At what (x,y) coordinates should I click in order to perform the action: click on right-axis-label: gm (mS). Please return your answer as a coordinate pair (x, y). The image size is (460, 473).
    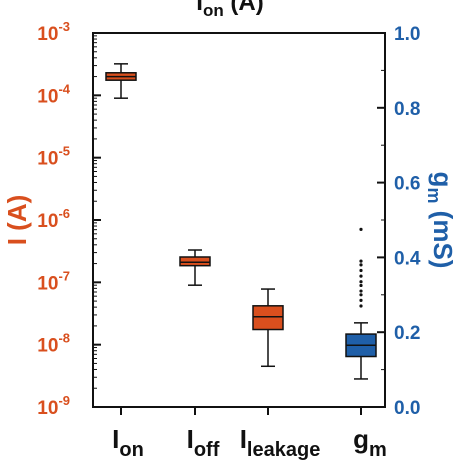
    Looking at the image, I should click on (441, 220).